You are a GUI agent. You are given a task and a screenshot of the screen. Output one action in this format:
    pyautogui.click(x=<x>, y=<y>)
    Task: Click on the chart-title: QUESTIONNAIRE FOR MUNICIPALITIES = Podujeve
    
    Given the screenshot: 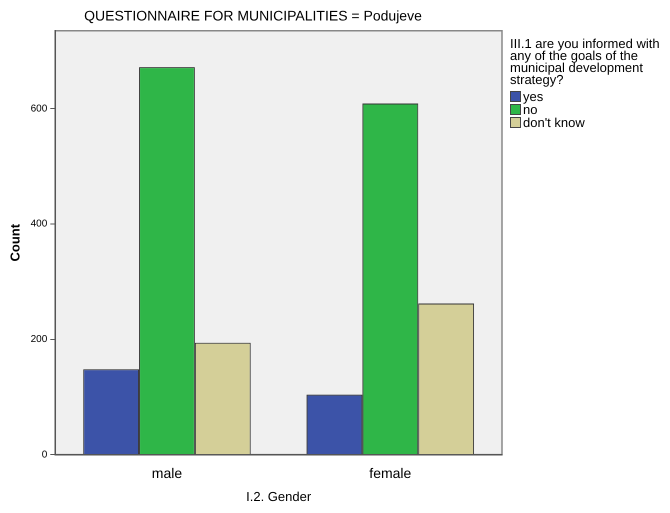 What is the action you would take?
    pyautogui.click(x=253, y=15)
    